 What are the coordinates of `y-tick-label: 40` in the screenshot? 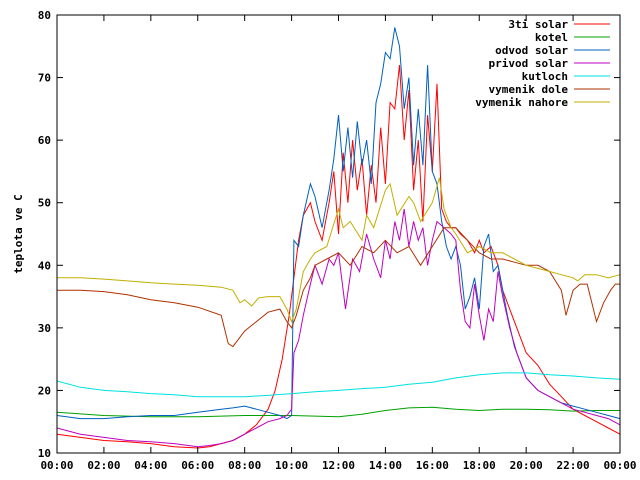 It's located at (44, 265).